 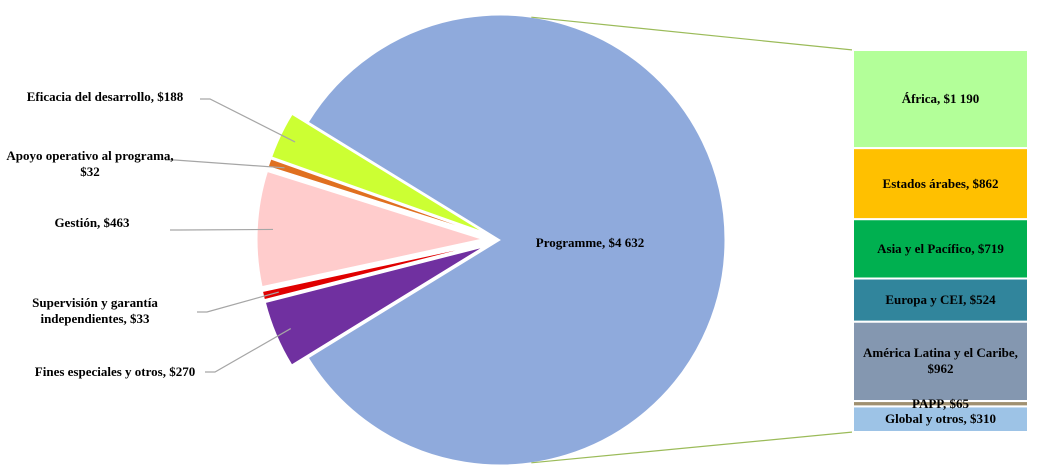 I want to click on slice-label: Fines especiales y otros, $270, so click(x=115, y=371).